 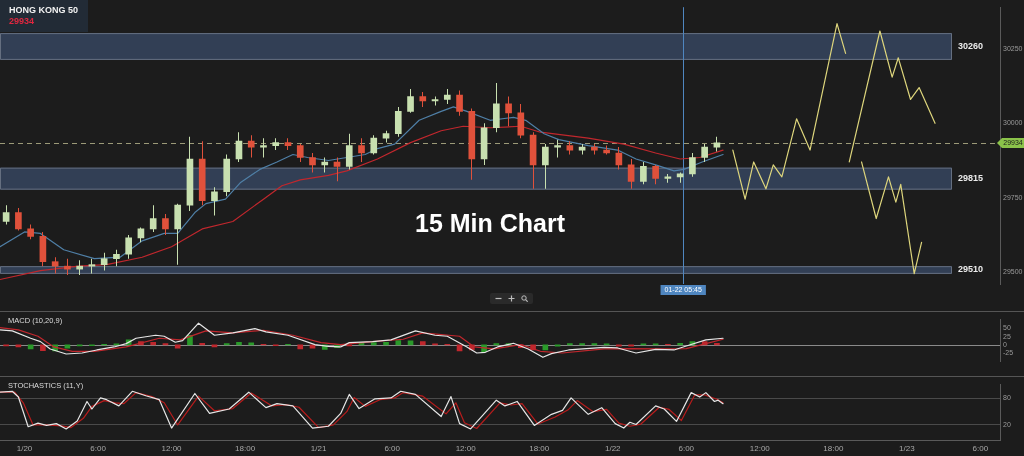 What do you see at coordinates (22, 21) in the screenshot?
I see `text: 29934` at bounding box center [22, 21].